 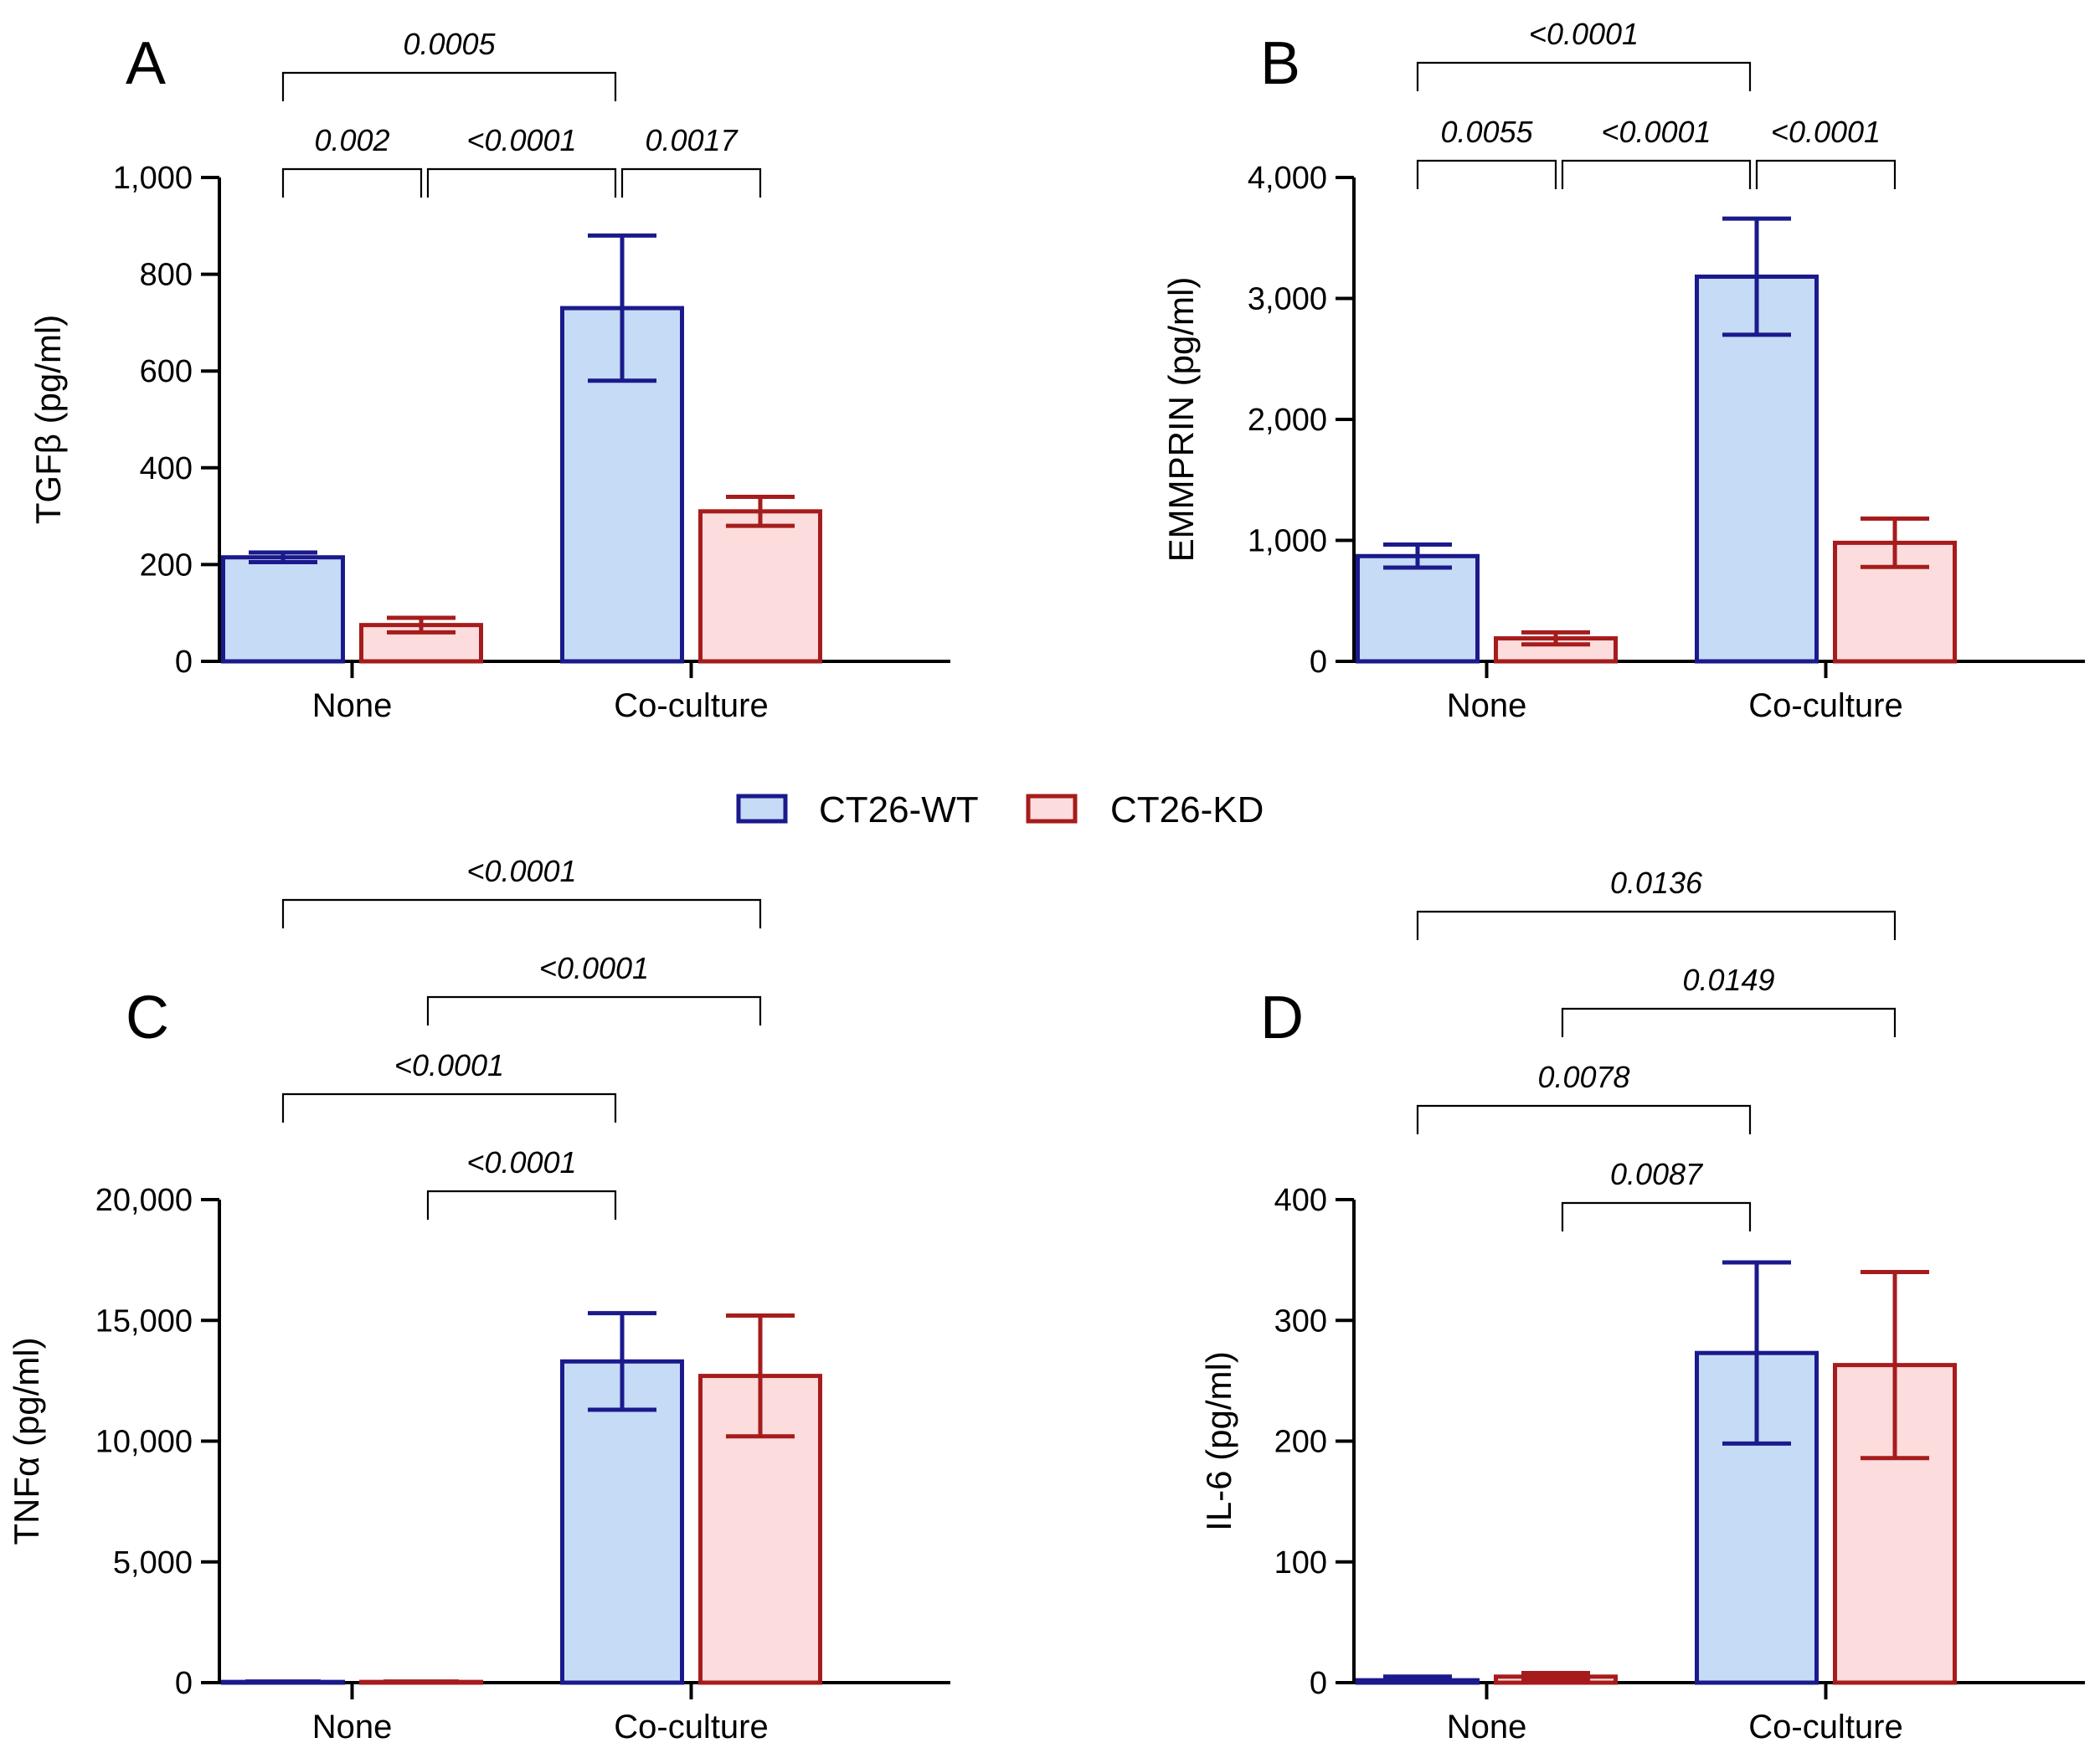 I want to click on p-value-label-d: 0.0087, so click(x=1657, y=1174).